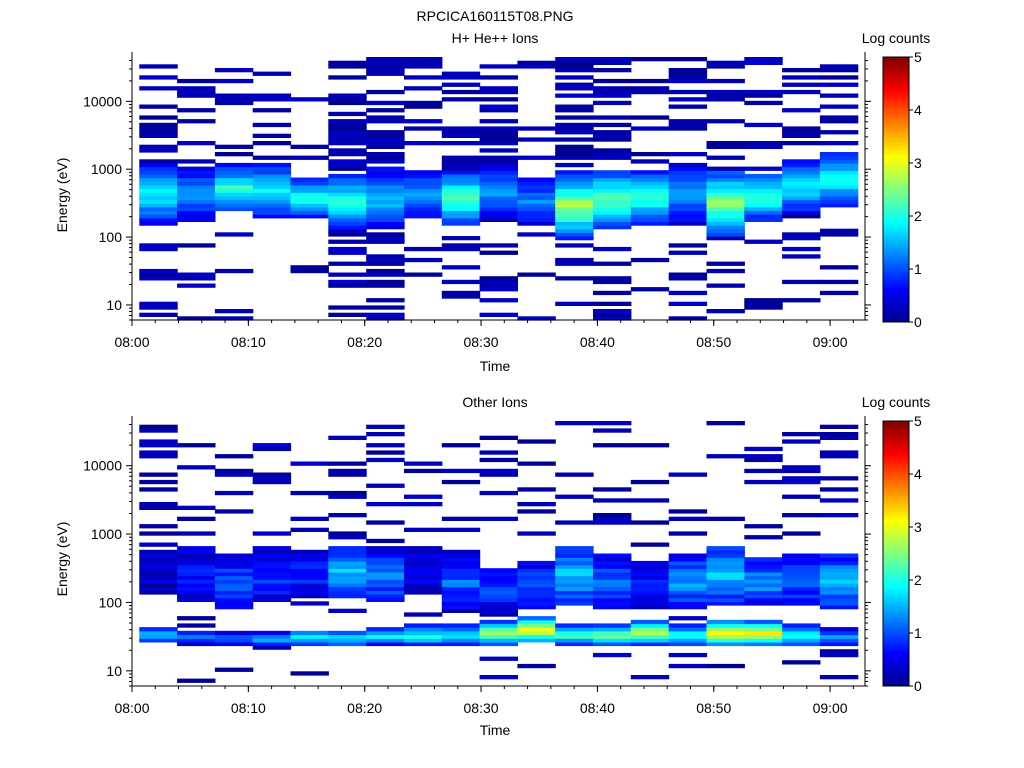 This screenshot has height=768, width=1024. What do you see at coordinates (494, 402) in the screenshot?
I see `panel-title: Other Ions` at bounding box center [494, 402].